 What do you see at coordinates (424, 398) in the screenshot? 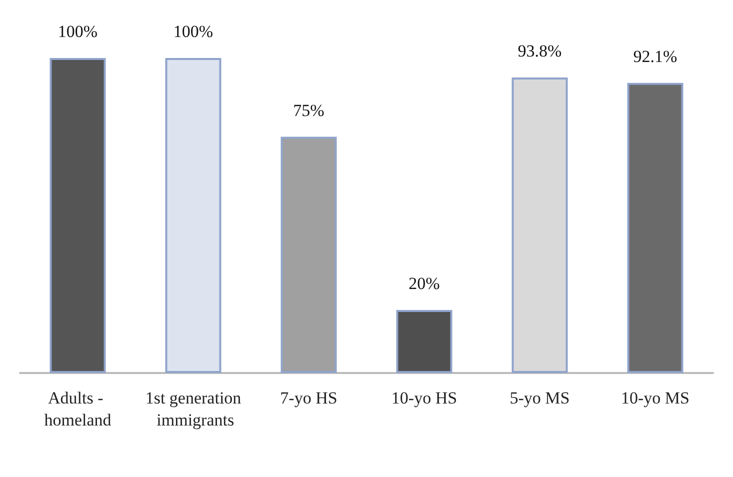
I see `x-tick-label: 10-yo HS` at bounding box center [424, 398].